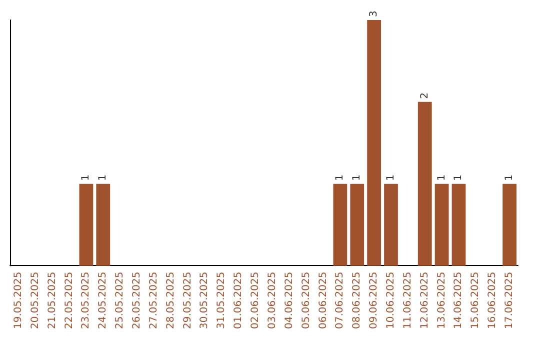 The height and width of the screenshot is (340, 540). I want to click on x-tick-label: 02.06.2025, so click(256, 301).